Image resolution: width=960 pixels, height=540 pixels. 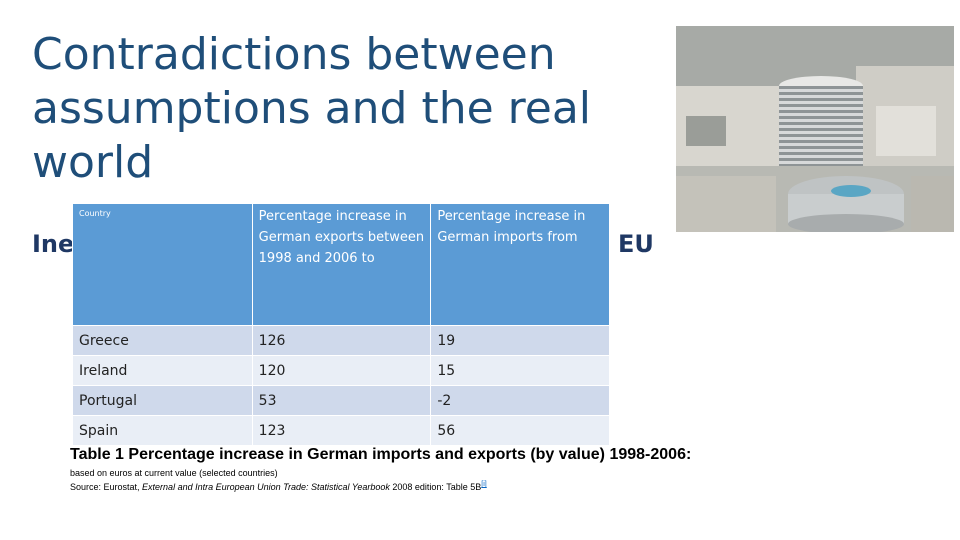 What do you see at coordinates (520, 370) in the screenshot?
I see `cell-imports: 15` at bounding box center [520, 370].